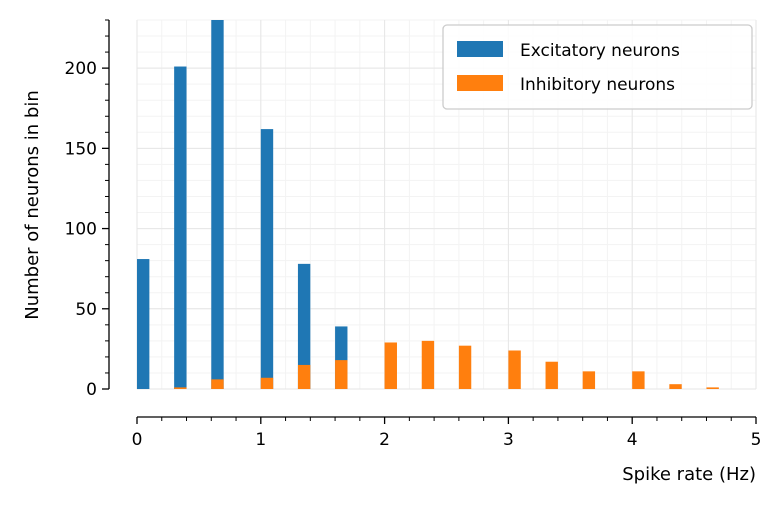 This screenshot has height=505, width=784. I want to click on y-axis-label: Number of neurons in bin, so click(32, 204).